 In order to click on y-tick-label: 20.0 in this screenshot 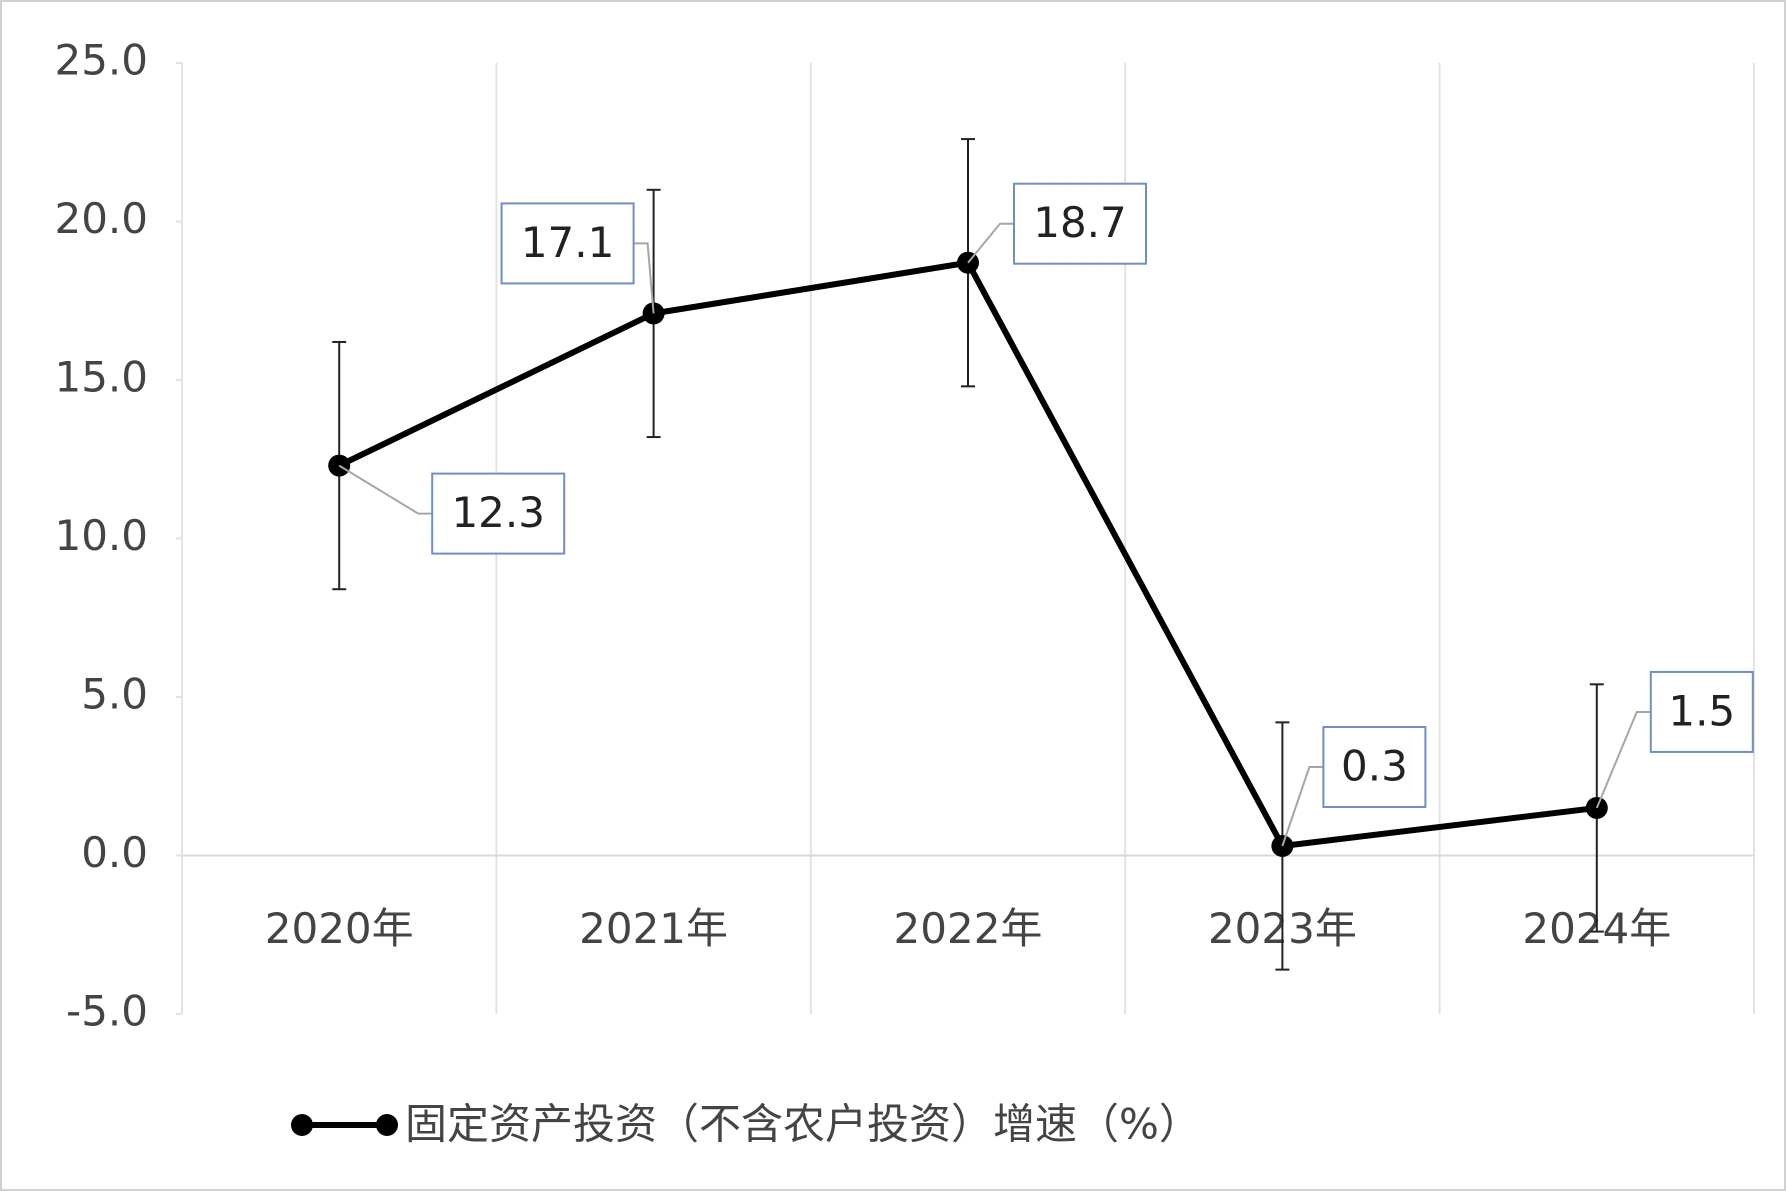, I will do `click(101, 218)`.